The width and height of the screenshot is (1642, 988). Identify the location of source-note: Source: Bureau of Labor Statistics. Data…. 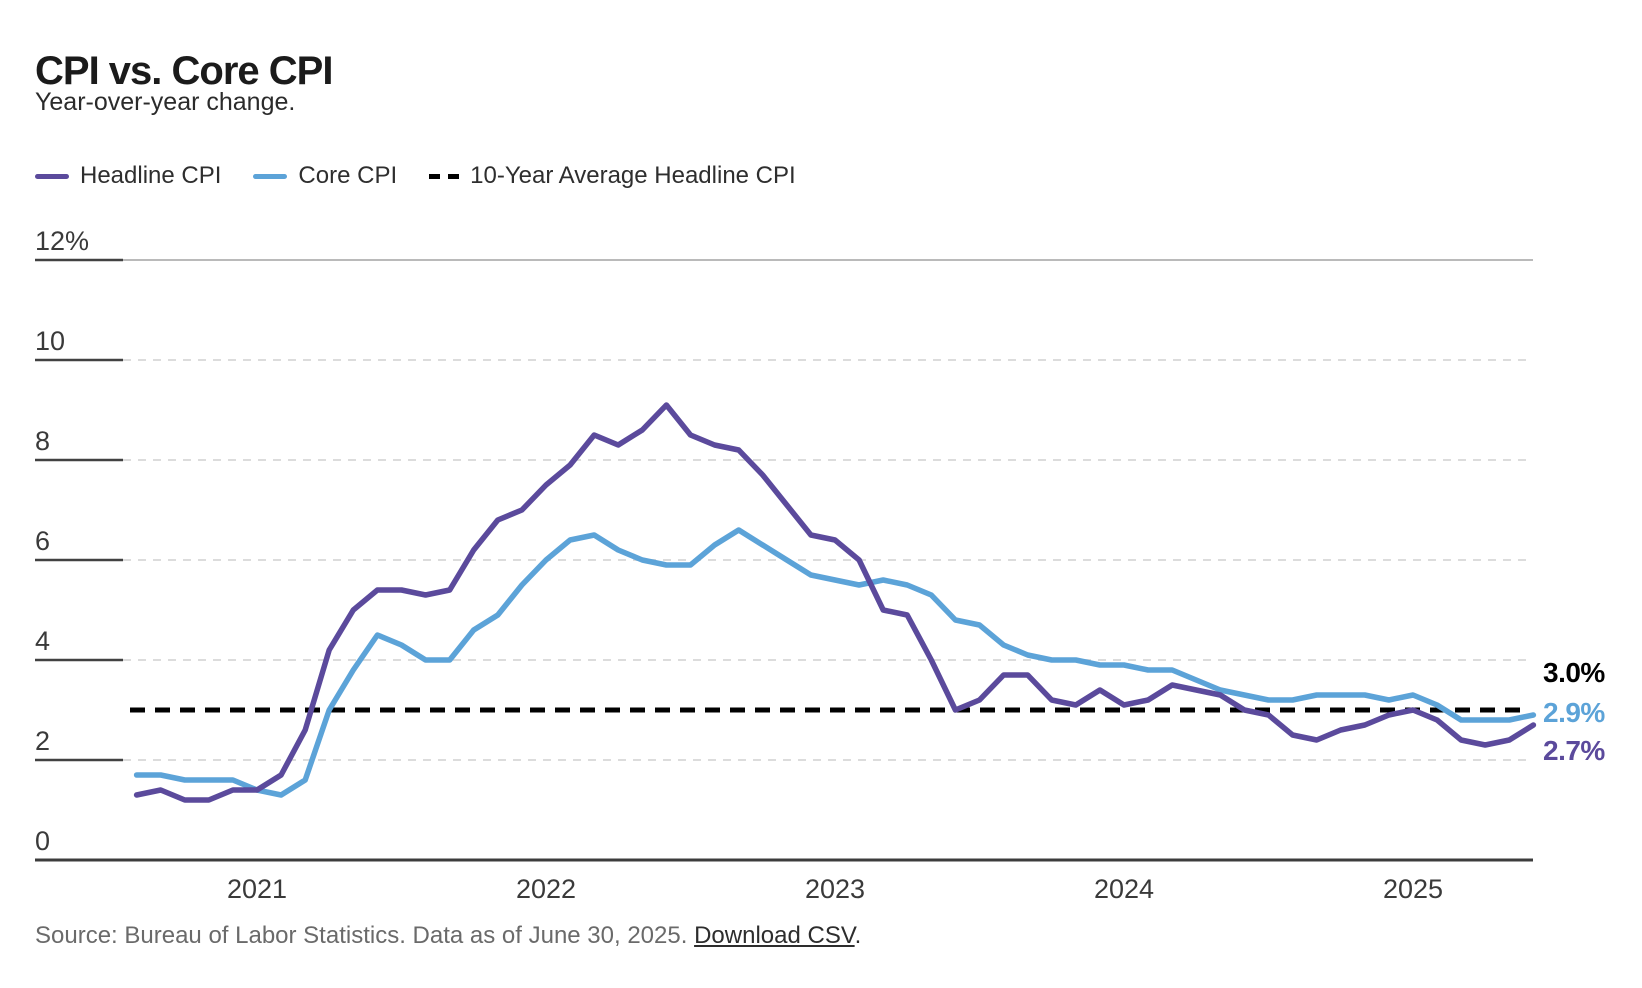
(448, 935).